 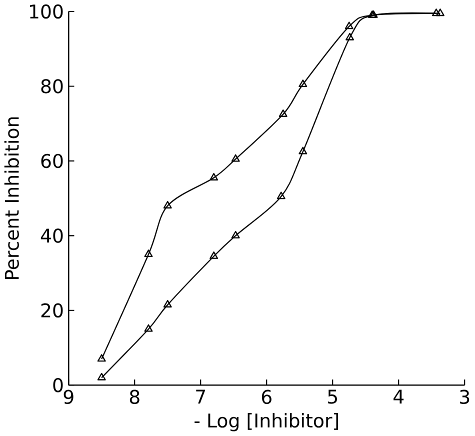 What do you see at coordinates (51, 235) in the screenshot?
I see `y-tick-label: 40` at bounding box center [51, 235].